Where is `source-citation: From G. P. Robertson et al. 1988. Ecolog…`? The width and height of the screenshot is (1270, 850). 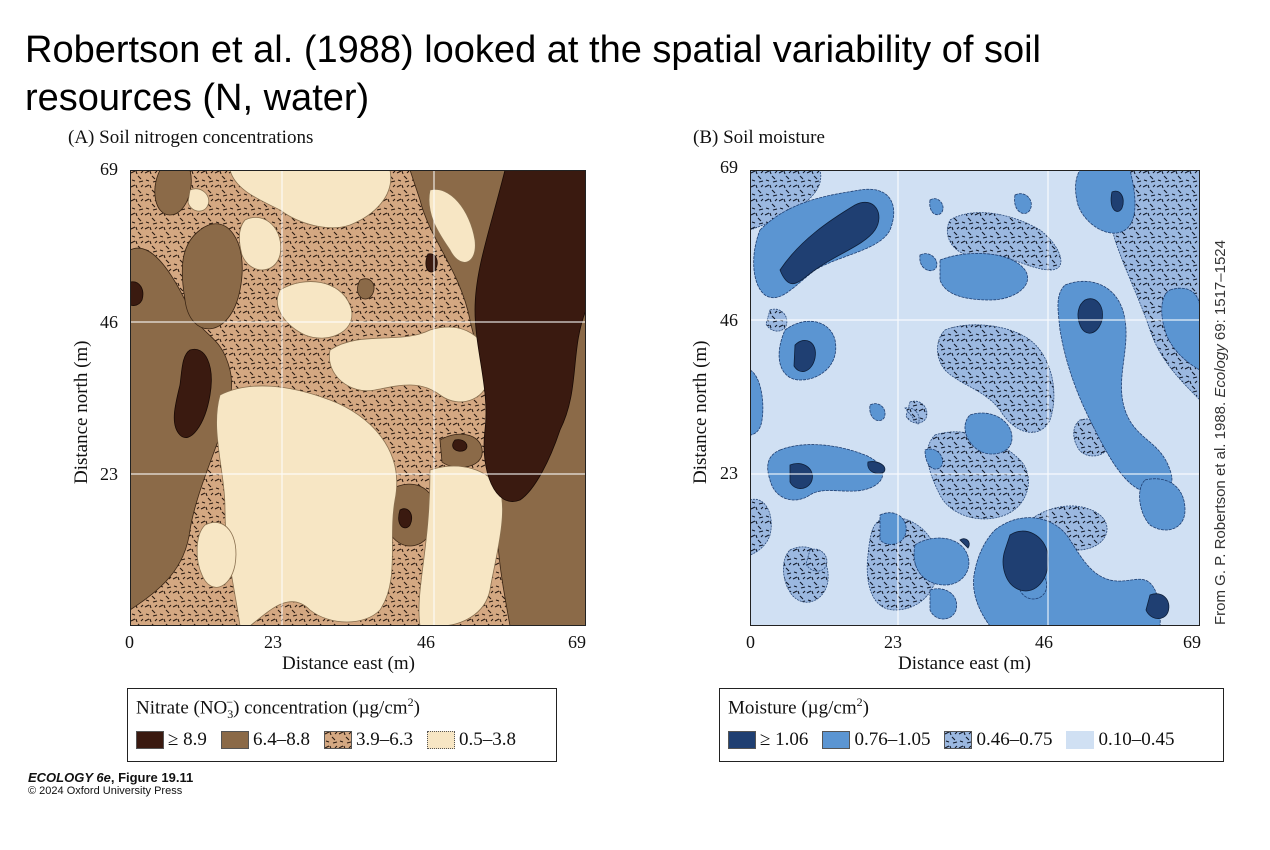
source-citation: From G. P. Robertson et al. 1988. Ecolog… is located at coordinates (1220, 432).